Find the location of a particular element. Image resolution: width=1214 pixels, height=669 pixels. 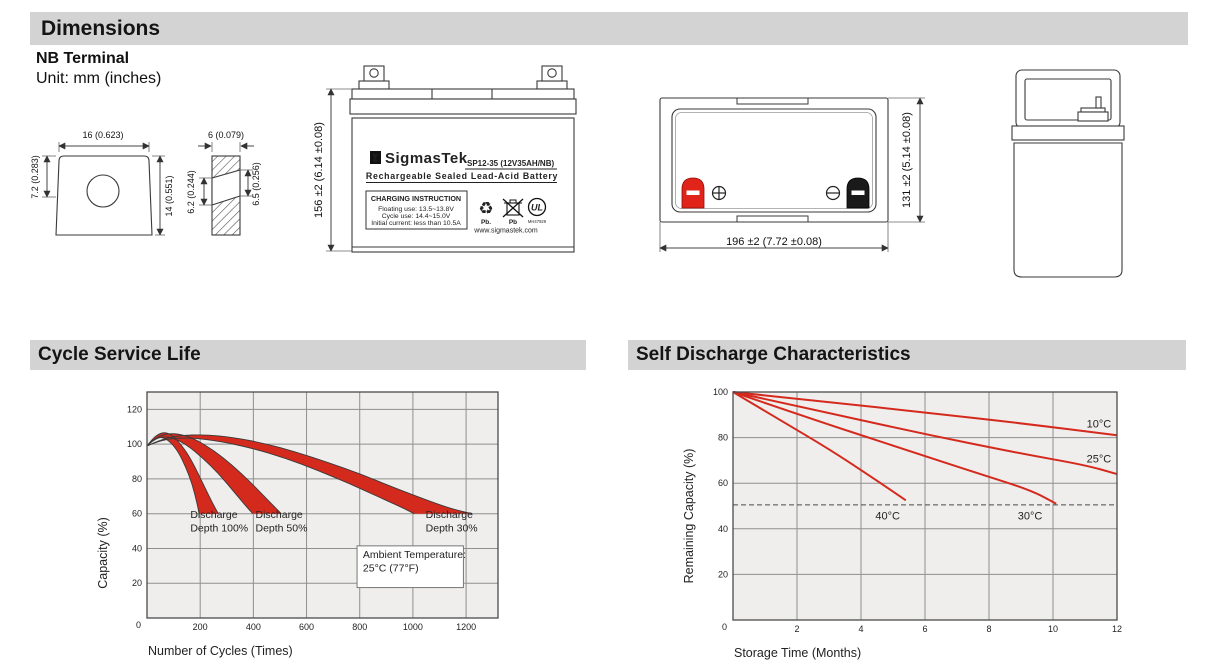

series-label: 40°C is located at coordinates (887, 517).